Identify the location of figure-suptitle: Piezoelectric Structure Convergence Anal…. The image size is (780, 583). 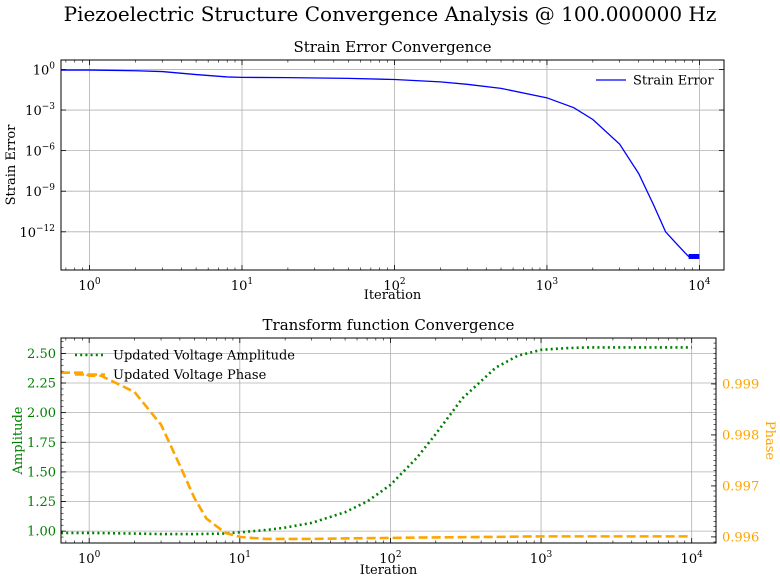
(390, 14).